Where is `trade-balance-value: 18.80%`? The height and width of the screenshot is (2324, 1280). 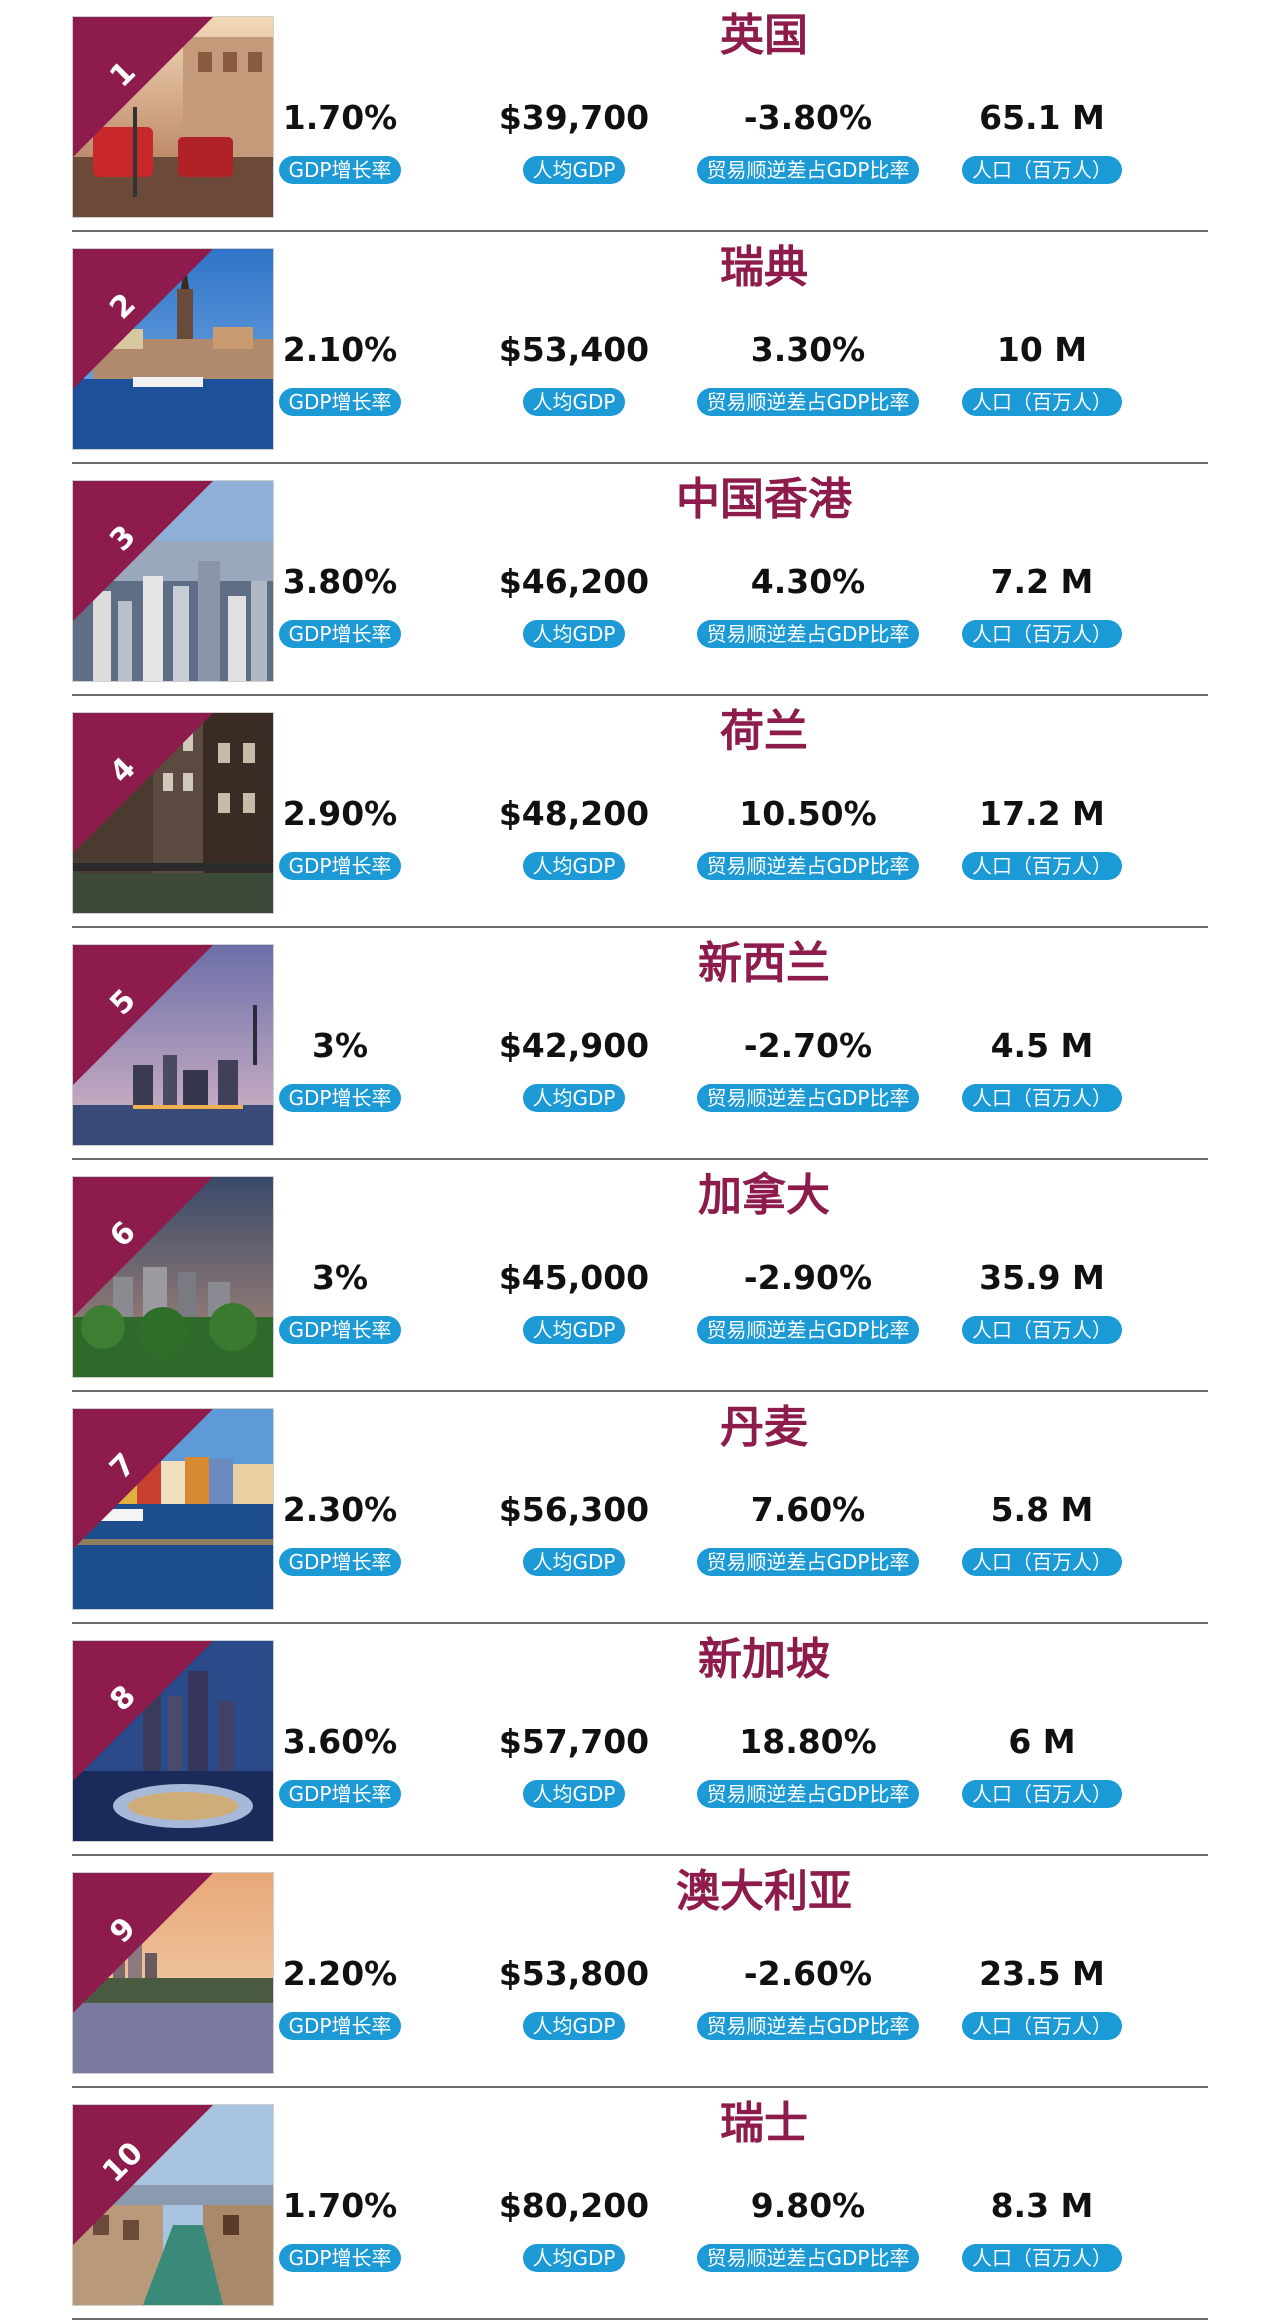
trade-balance-value: 18.80% is located at coordinates (808, 1741).